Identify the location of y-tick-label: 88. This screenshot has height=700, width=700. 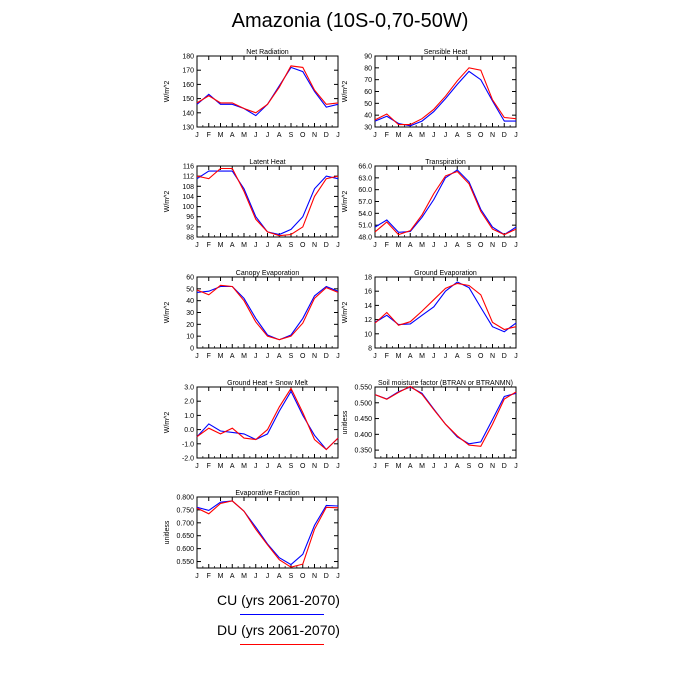
(190, 238).